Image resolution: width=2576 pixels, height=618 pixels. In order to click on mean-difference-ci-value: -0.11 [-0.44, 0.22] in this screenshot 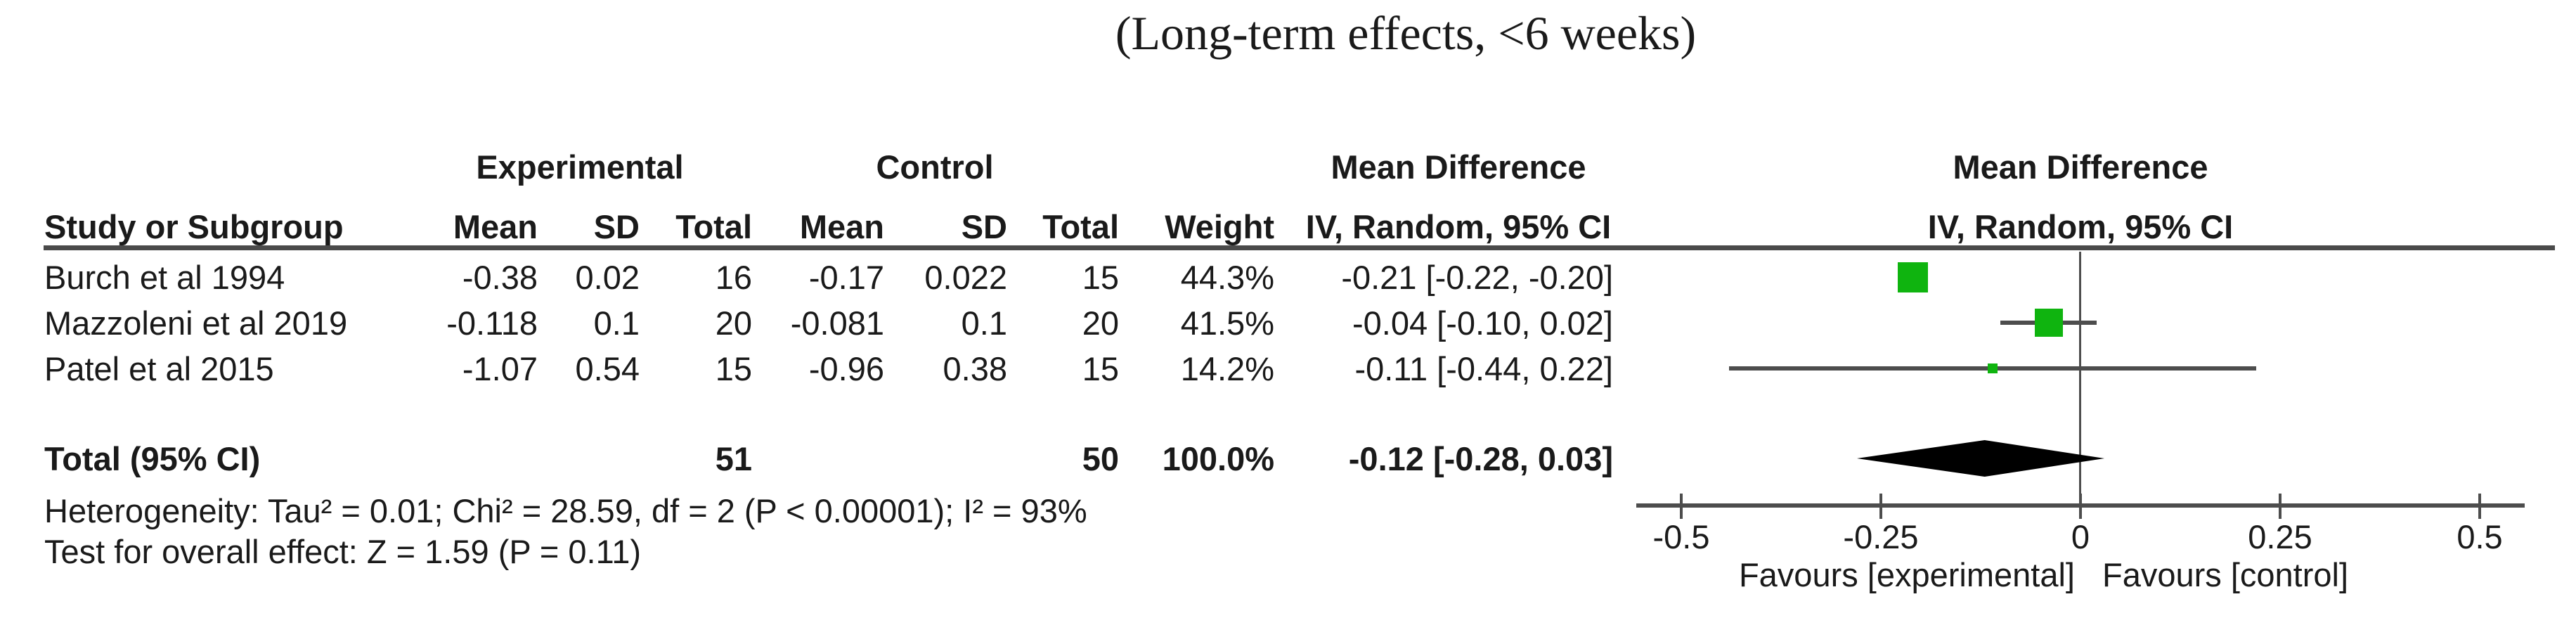, I will do `click(1484, 369)`.